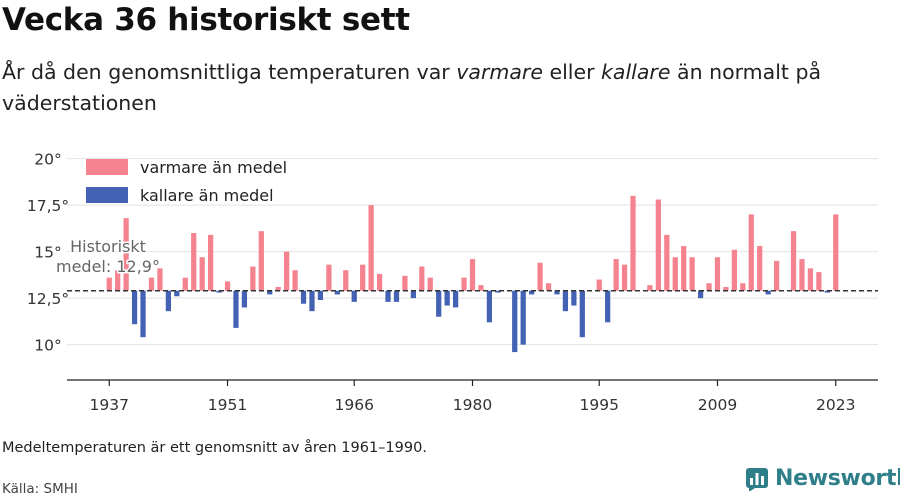 The height and width of the screenshot is (500, 900). I want to click on bar-chart-logo-icon, so click(757, 479).